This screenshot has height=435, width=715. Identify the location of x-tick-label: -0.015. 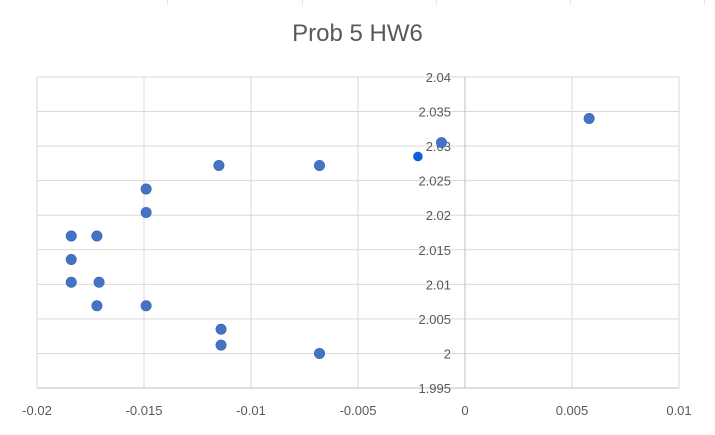
(144, 410).